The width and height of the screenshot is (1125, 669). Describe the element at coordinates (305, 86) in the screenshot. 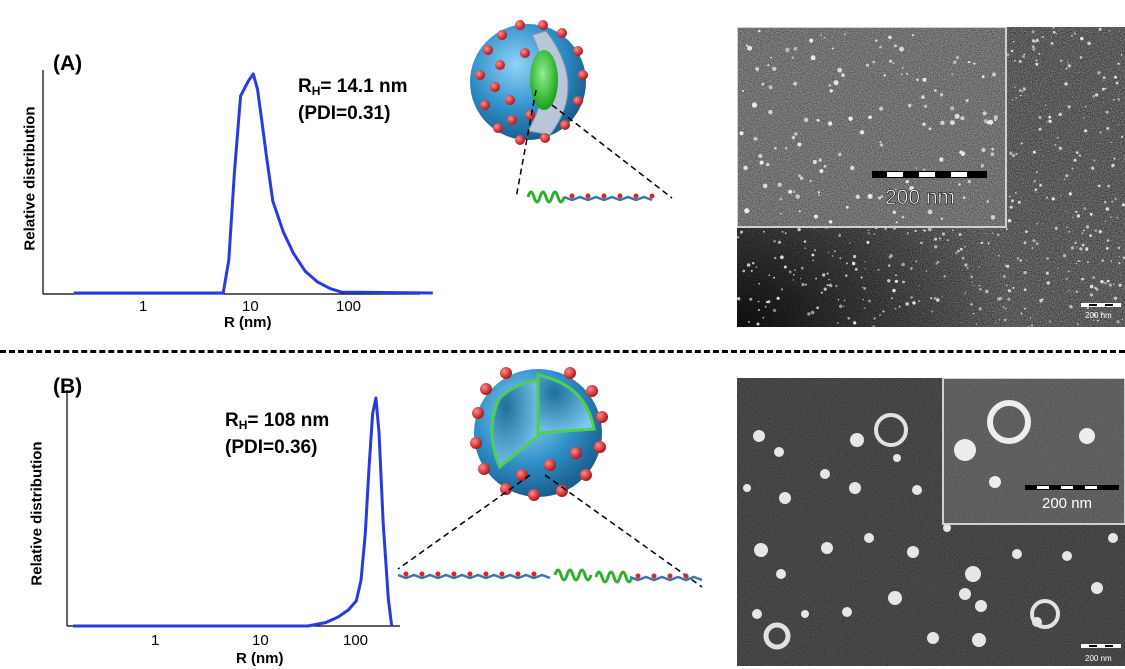

I see `panel-a-rh-prefix: R` at that location.